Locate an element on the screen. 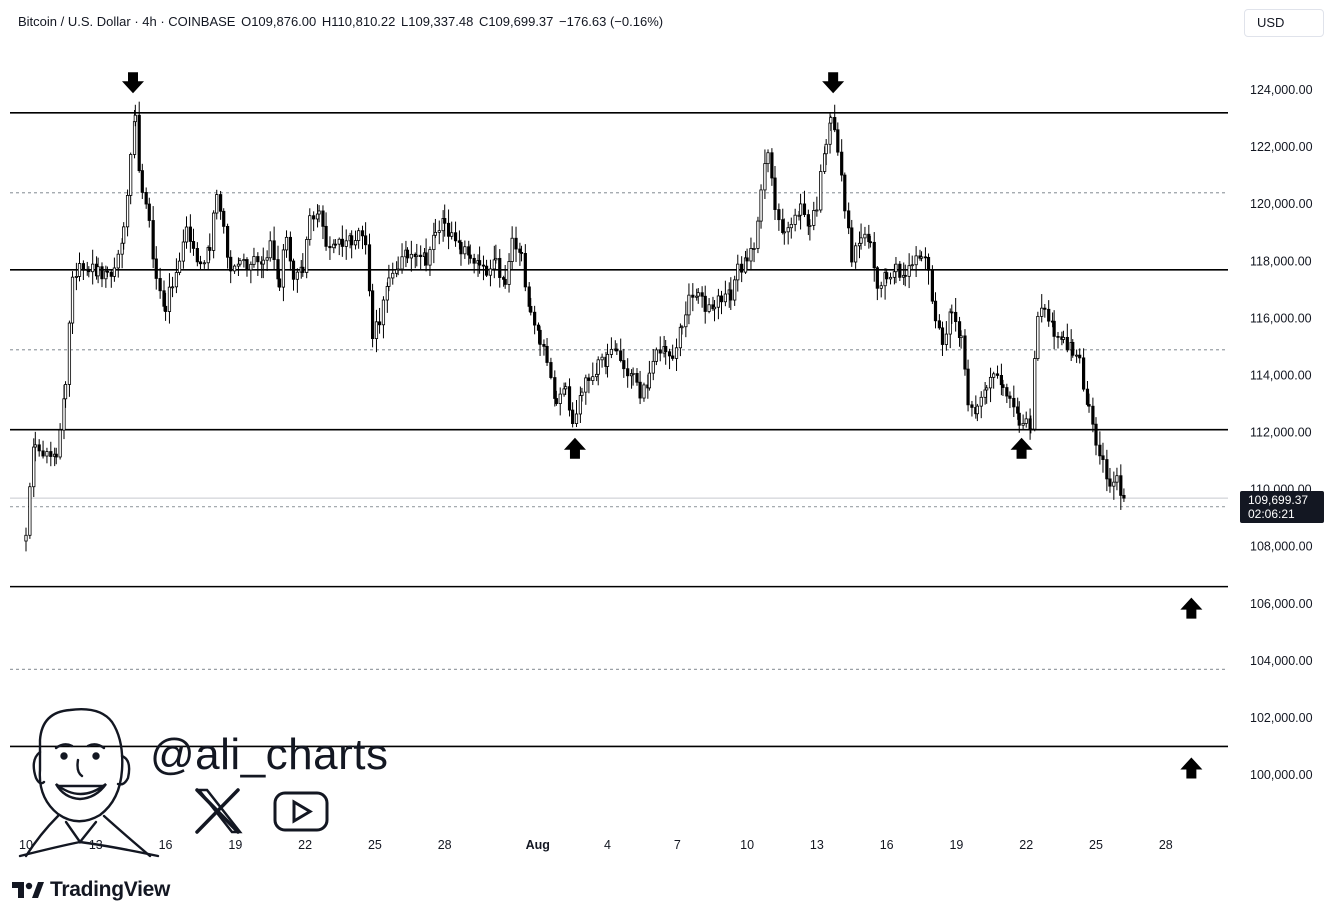  x-tick-label: 22 is located at coordinates (1026, 845).